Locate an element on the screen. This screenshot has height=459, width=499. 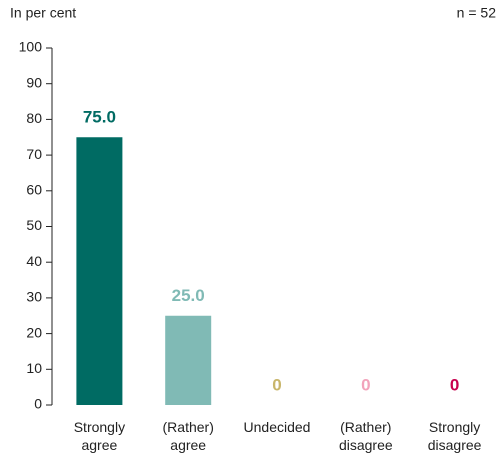
y-tick-label: 10 is located at coordinates (34, 368).